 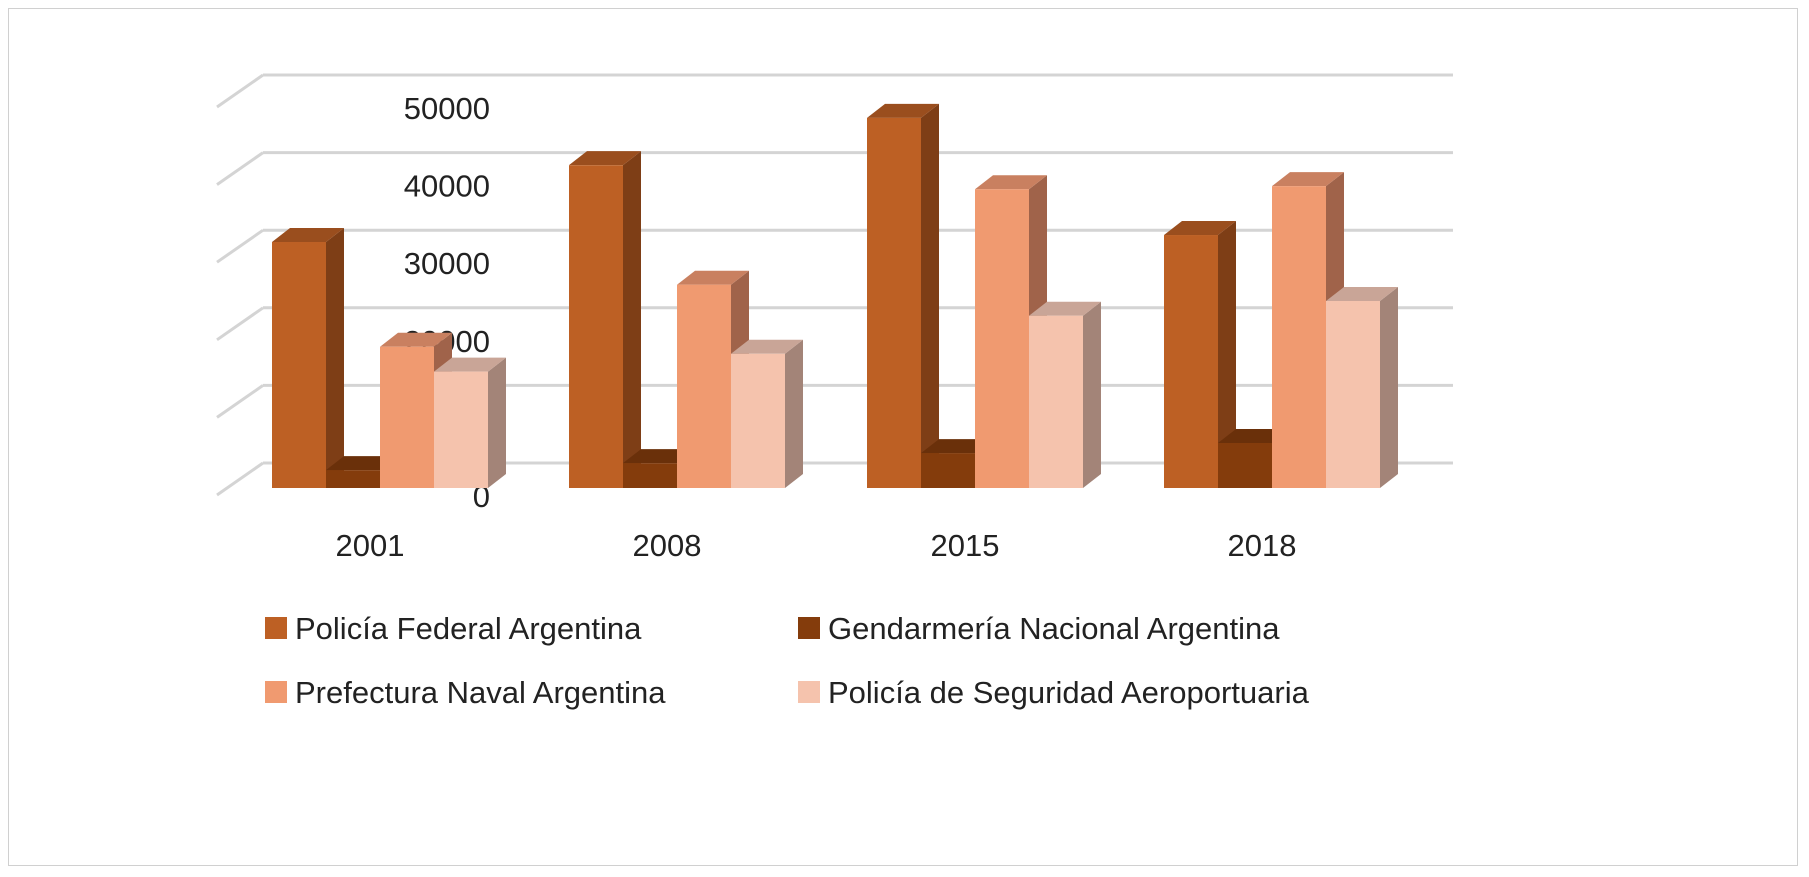 I want to click on y-tick-label: 50000, so click(x=447, y=108).